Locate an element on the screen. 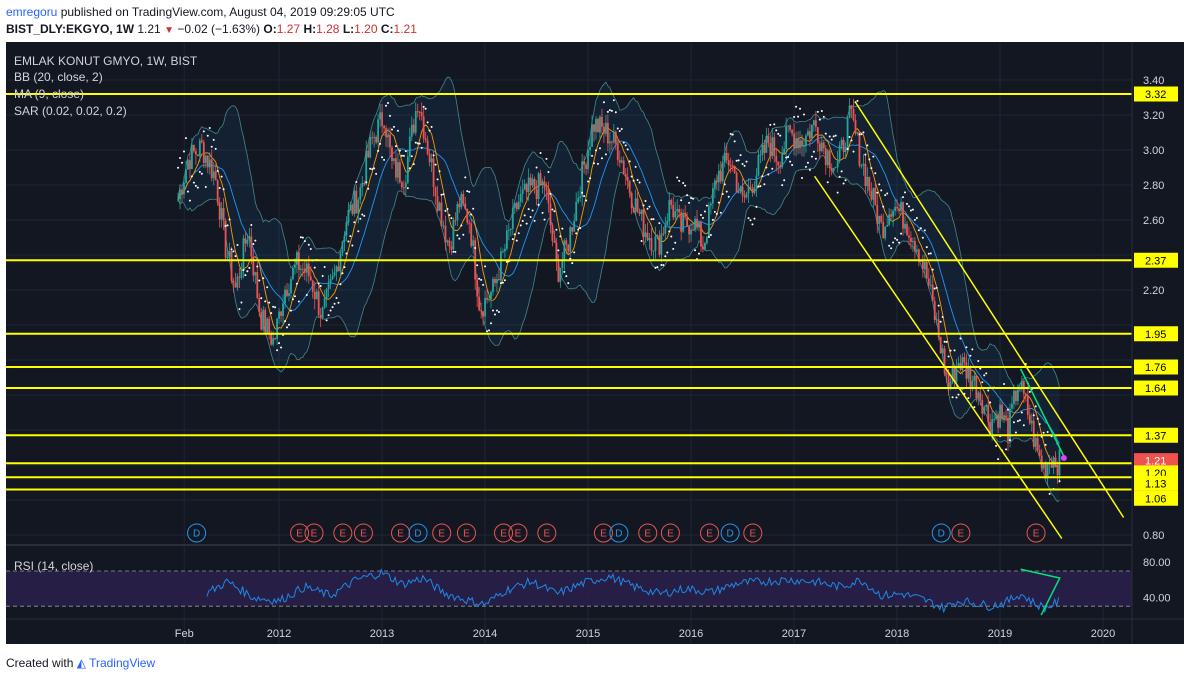 This screenshot has height=681, width=1188. price-tag-label: 1.37 is located at coordinates (1155, 436).